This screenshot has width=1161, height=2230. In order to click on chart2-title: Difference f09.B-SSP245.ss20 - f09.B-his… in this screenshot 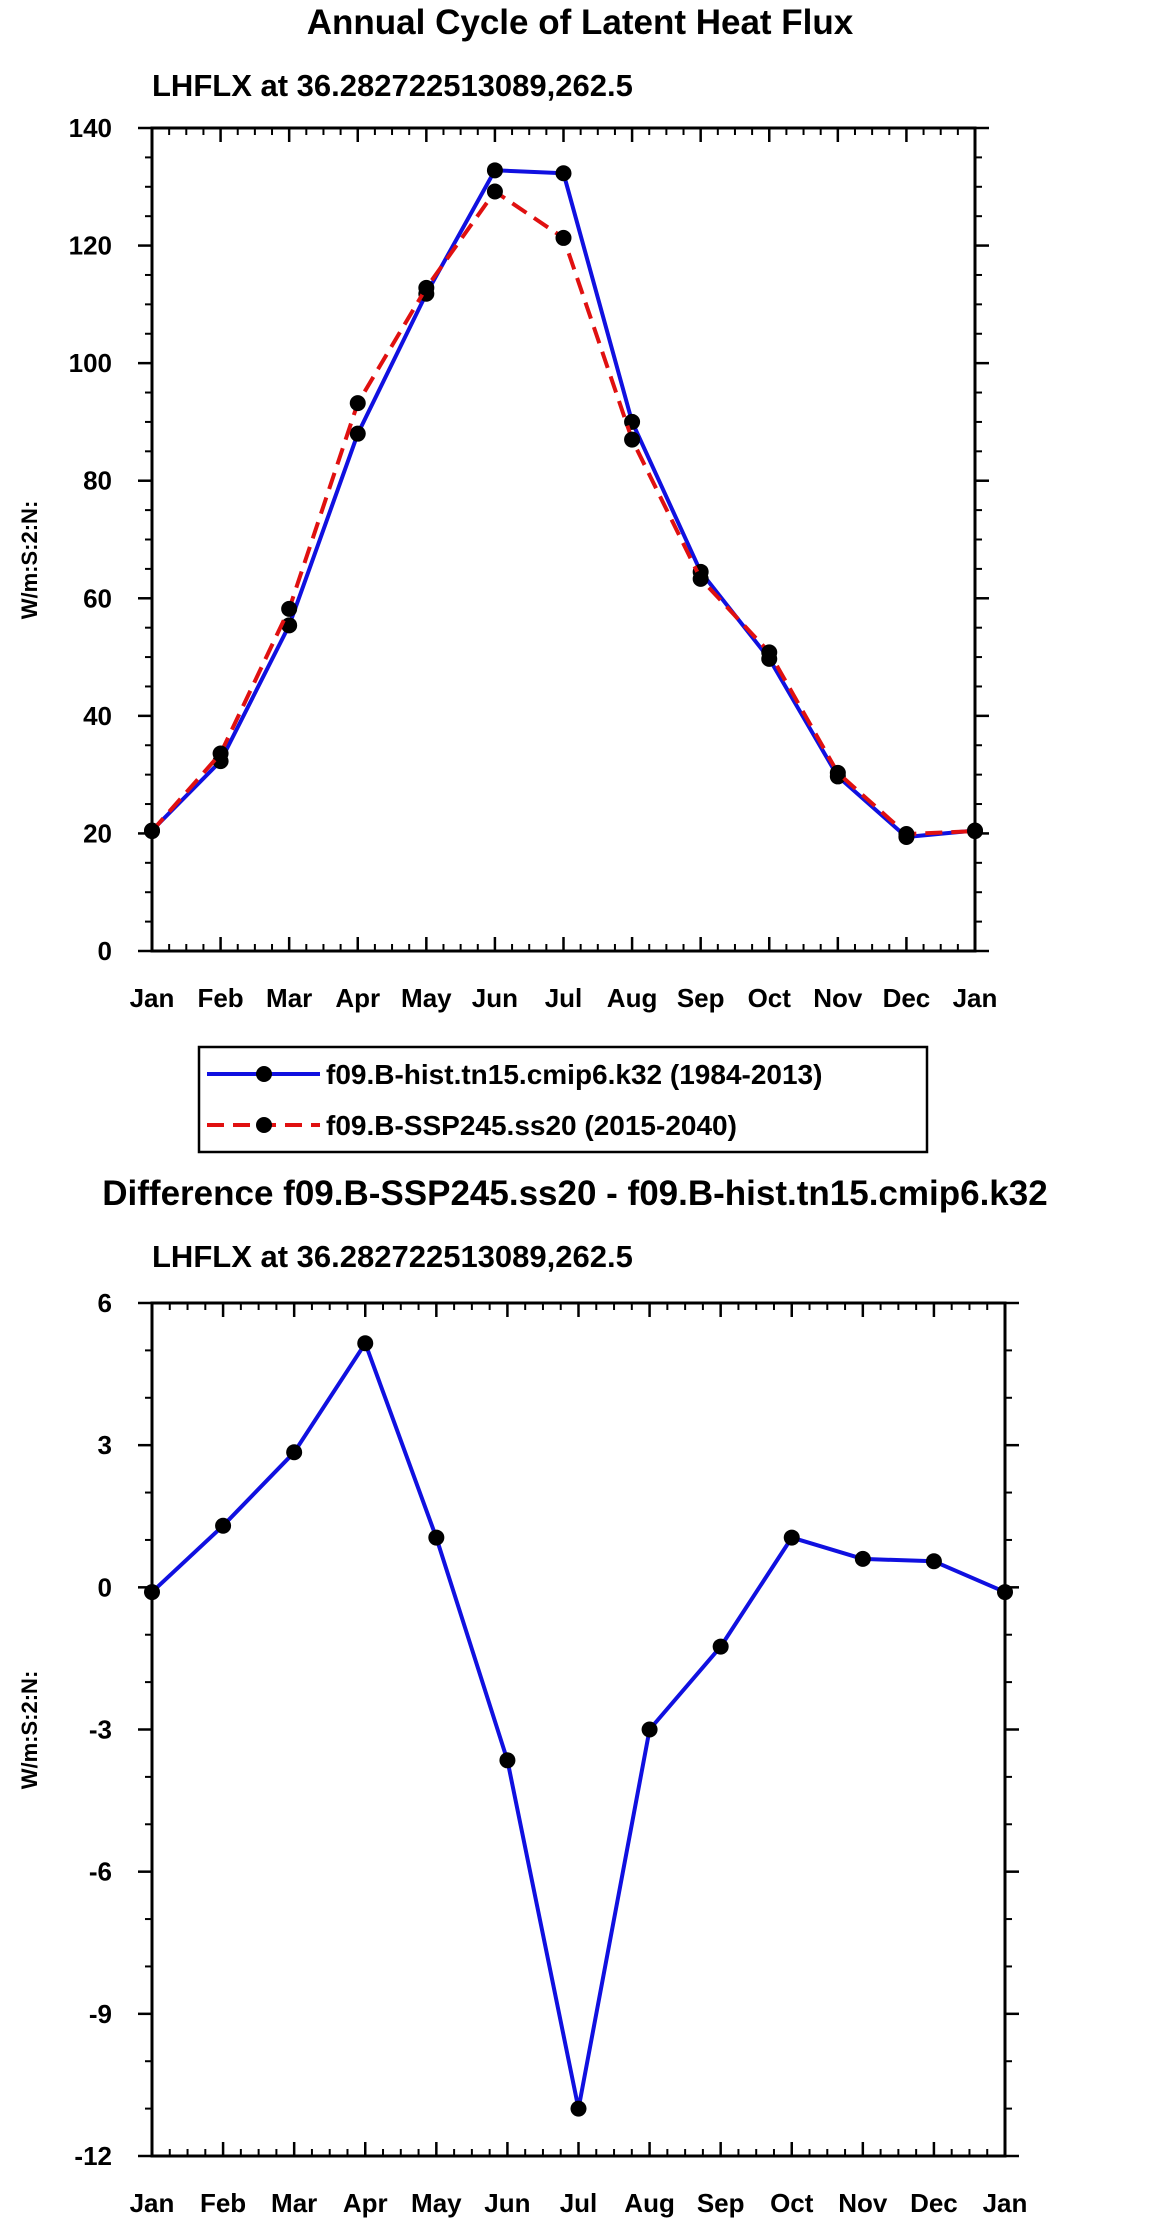, I will do `click(574, 1193)`.